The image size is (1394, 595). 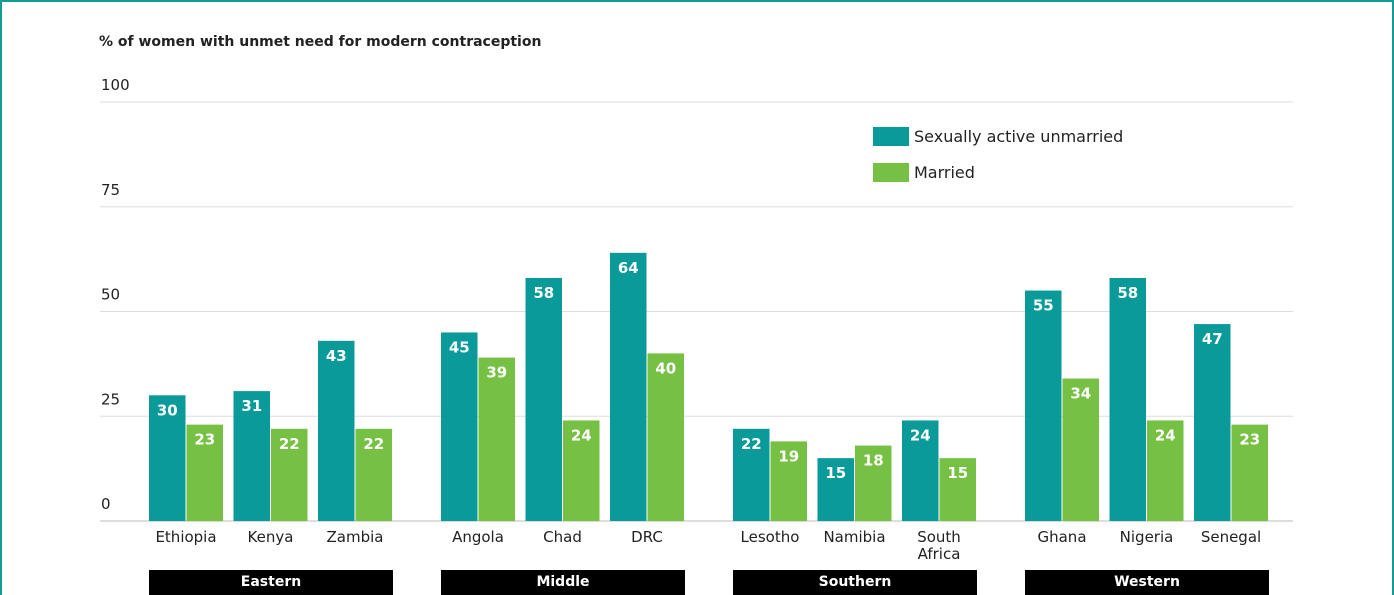 I want to click on x-tick-label: DRC, so click(x=647, y=537).